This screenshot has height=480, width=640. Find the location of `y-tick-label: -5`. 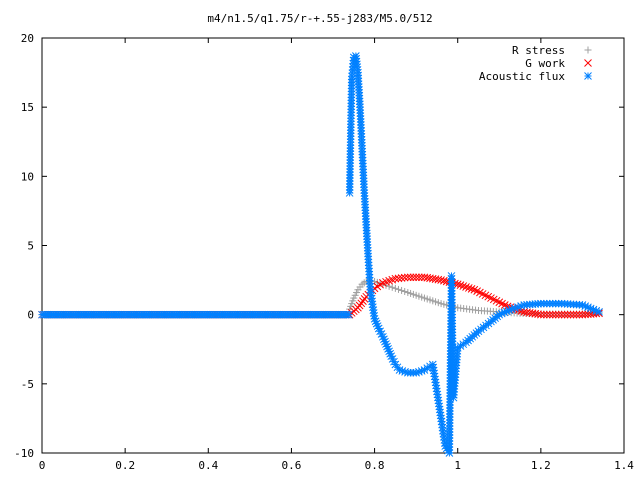

y-tick-label: -5 is located at coordinates (27, 384).